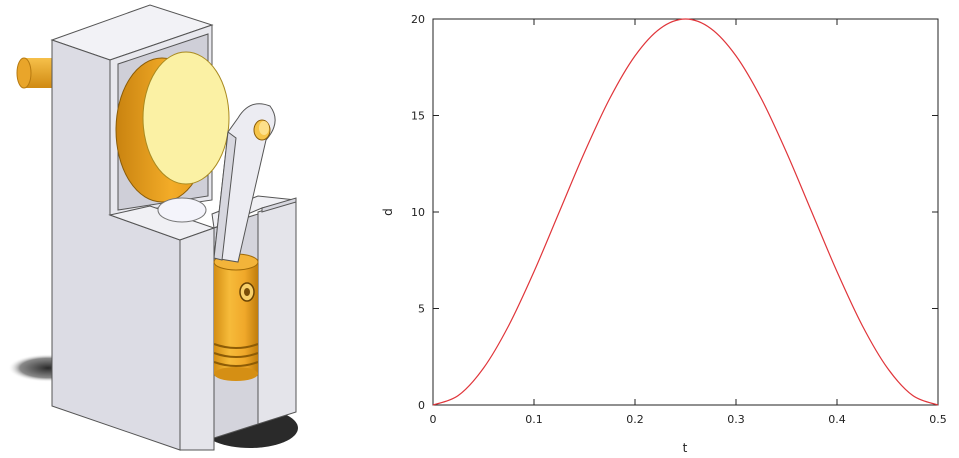  What do you see at coordinates (418, 212) in the screenshot?
I see `y-tick-label: 10` at bounding box center [418, 212].